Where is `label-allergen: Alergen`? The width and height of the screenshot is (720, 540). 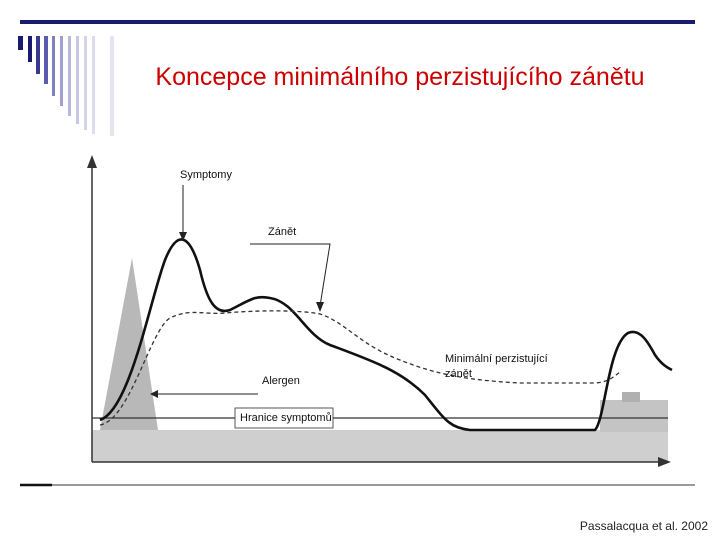 label-allergen: Alergen is located at coordinates (281, 381).